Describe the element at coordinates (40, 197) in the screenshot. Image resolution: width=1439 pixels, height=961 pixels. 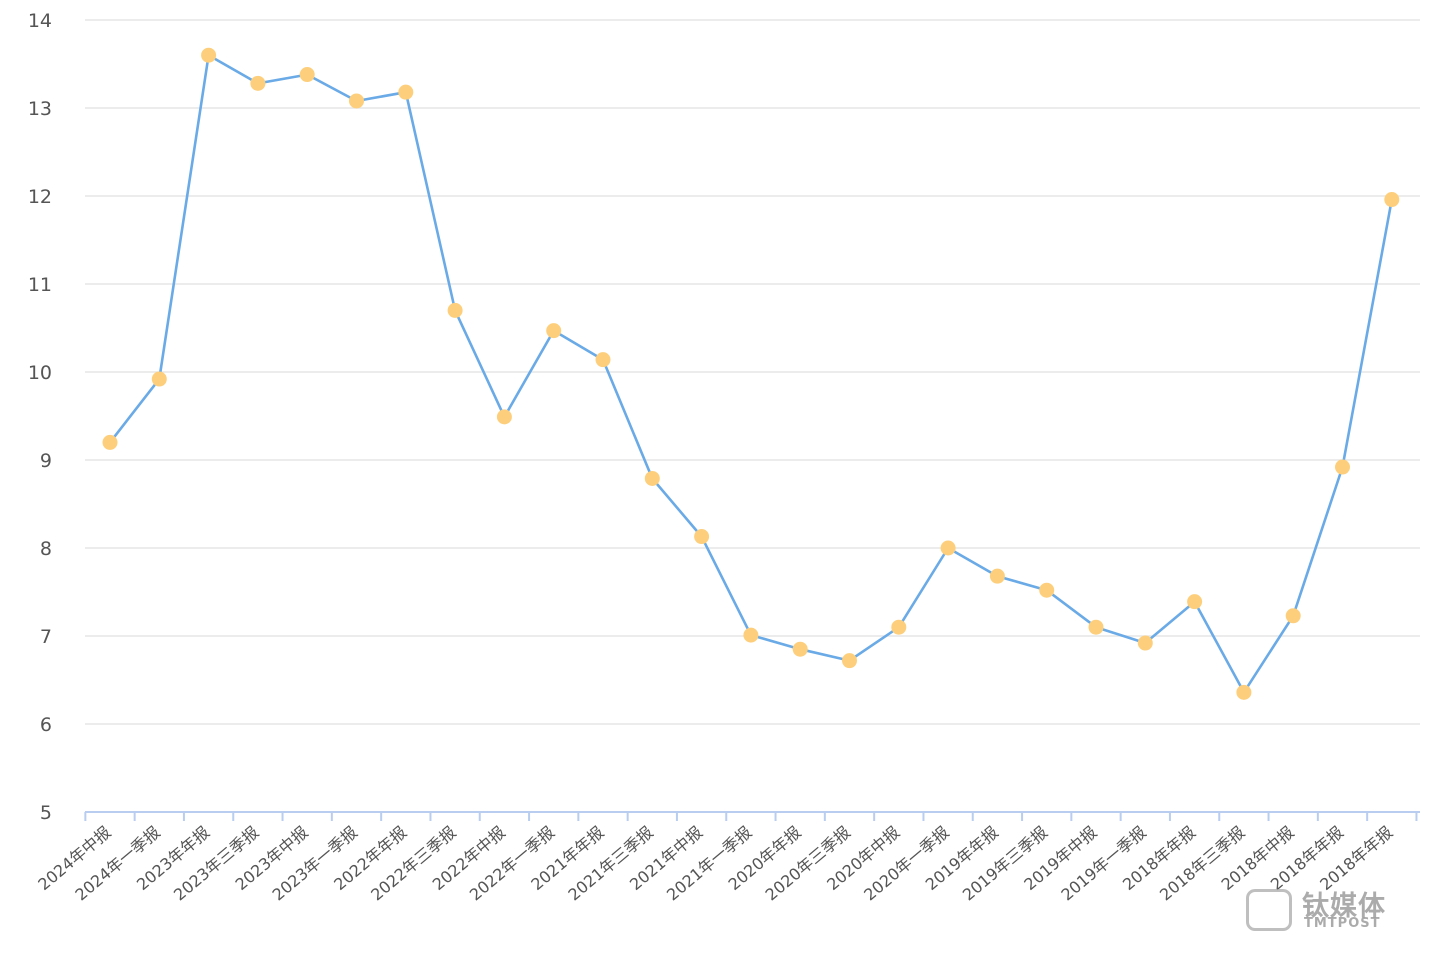
I see `y-tick-label: 12` at that location.